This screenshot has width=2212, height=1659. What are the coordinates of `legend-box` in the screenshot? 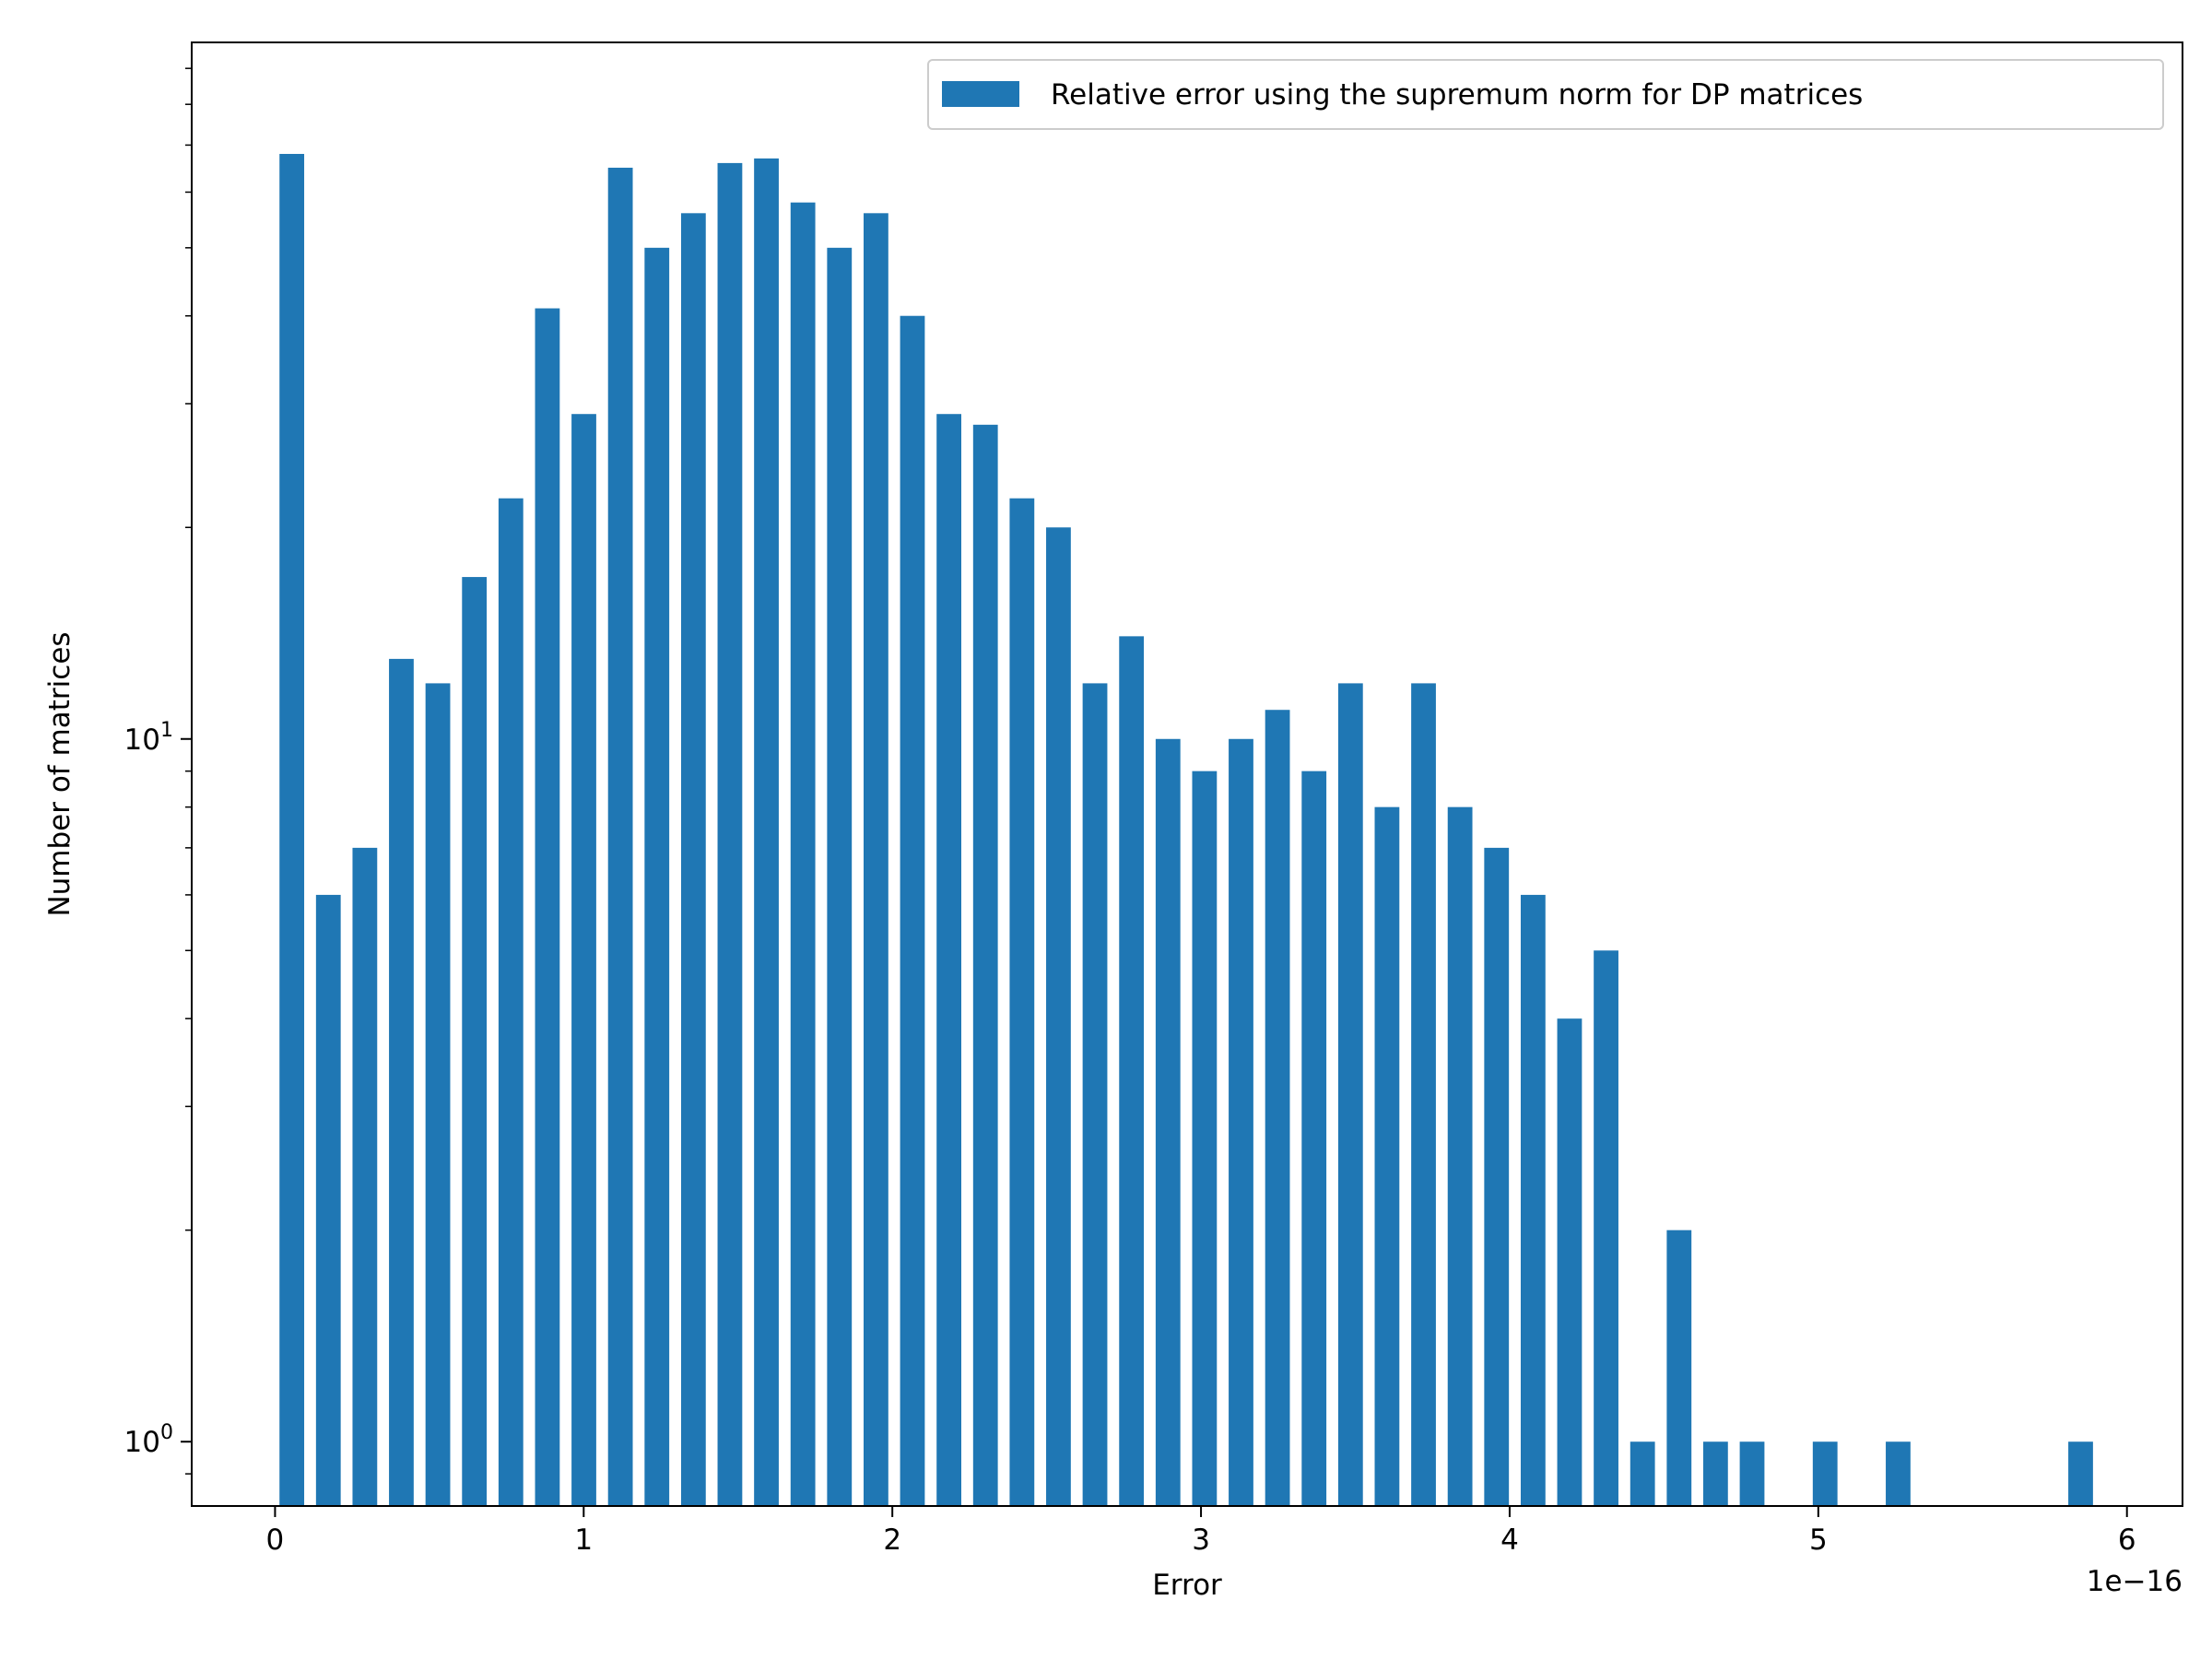 It's located at (1545, 94).